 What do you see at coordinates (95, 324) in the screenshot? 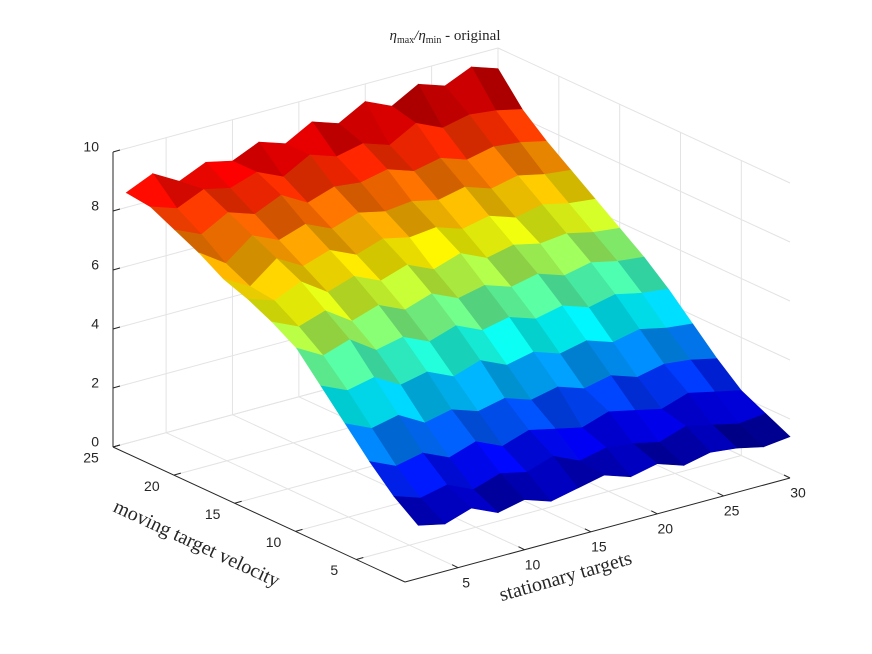
I see `z-tick-label: 4` at bounding box center [95, 324].